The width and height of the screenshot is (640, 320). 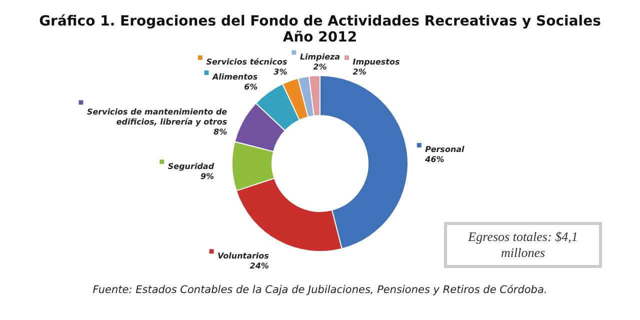 What do you see at coordinates (320, 21) in the screenshot?
I see `text: Gráfico 1. Erogaciones del Fondo de Actividades Recreativas y Sociales` at bounding box center [320, 21].